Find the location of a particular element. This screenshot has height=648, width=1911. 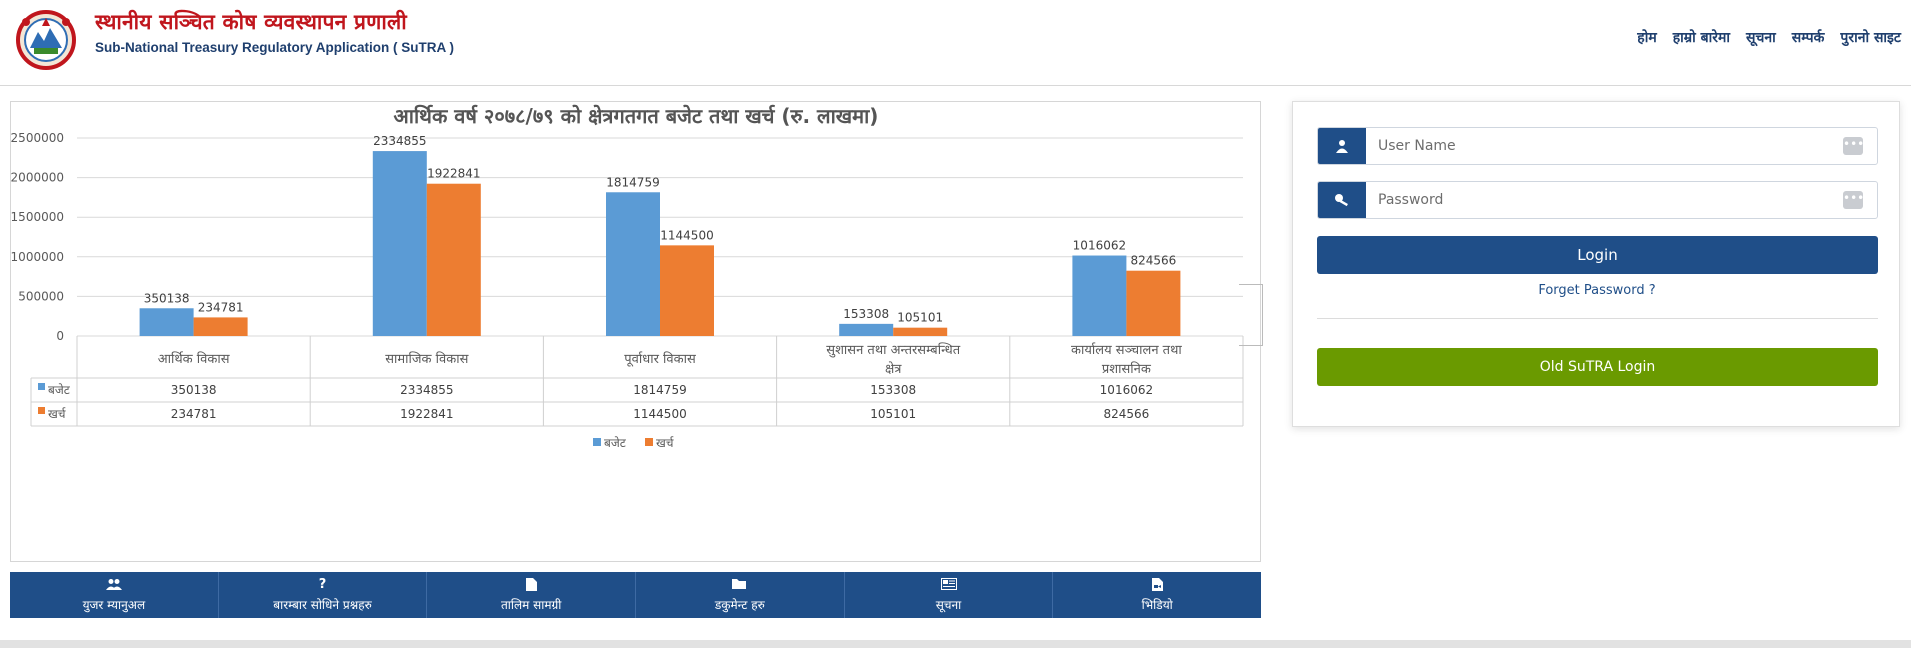

forget-password-link: Forget Password ? is located at coordinates (1597, 290).